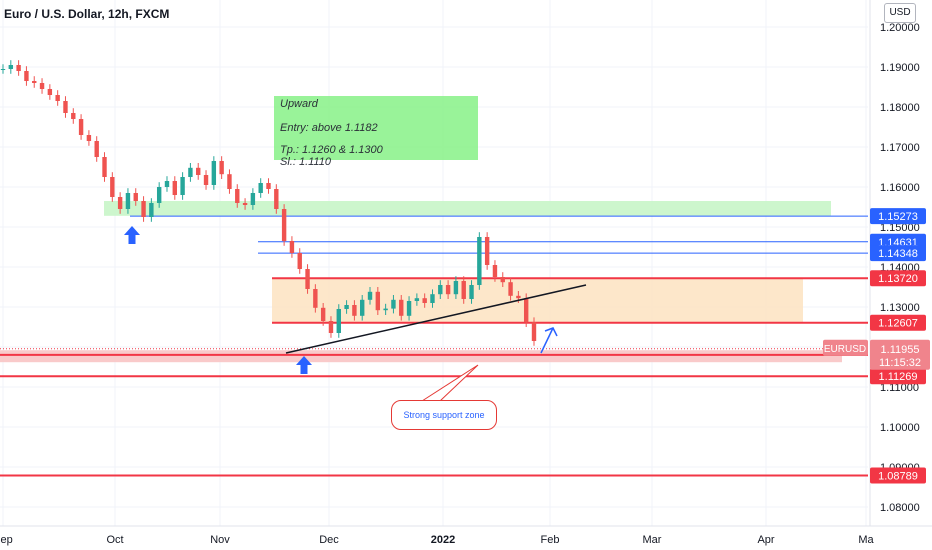  I want to click on x-tick-label: Feb, so click(550, 540).